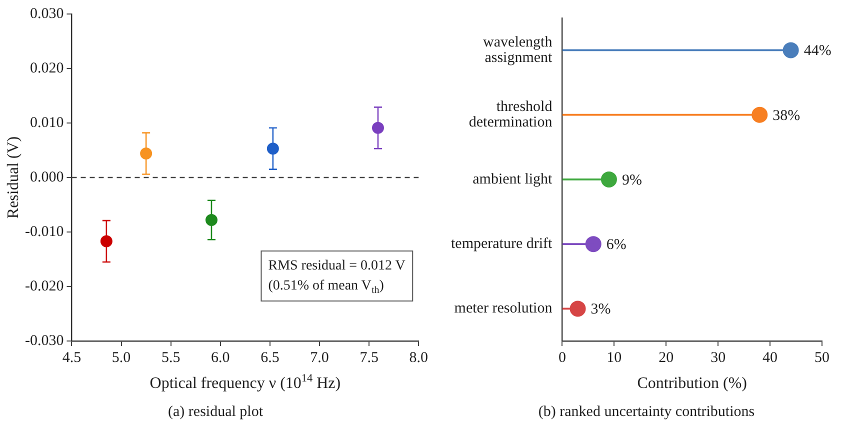 The width and height of the screenshot is (863, 446). I want to click on y-tick-label: 0.030, so click(47, 14).